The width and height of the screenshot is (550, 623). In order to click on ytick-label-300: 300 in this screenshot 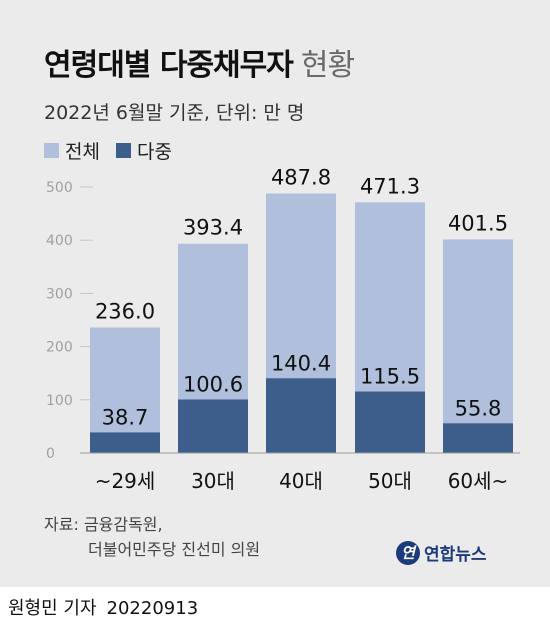, I will do `click(59, 294)`.